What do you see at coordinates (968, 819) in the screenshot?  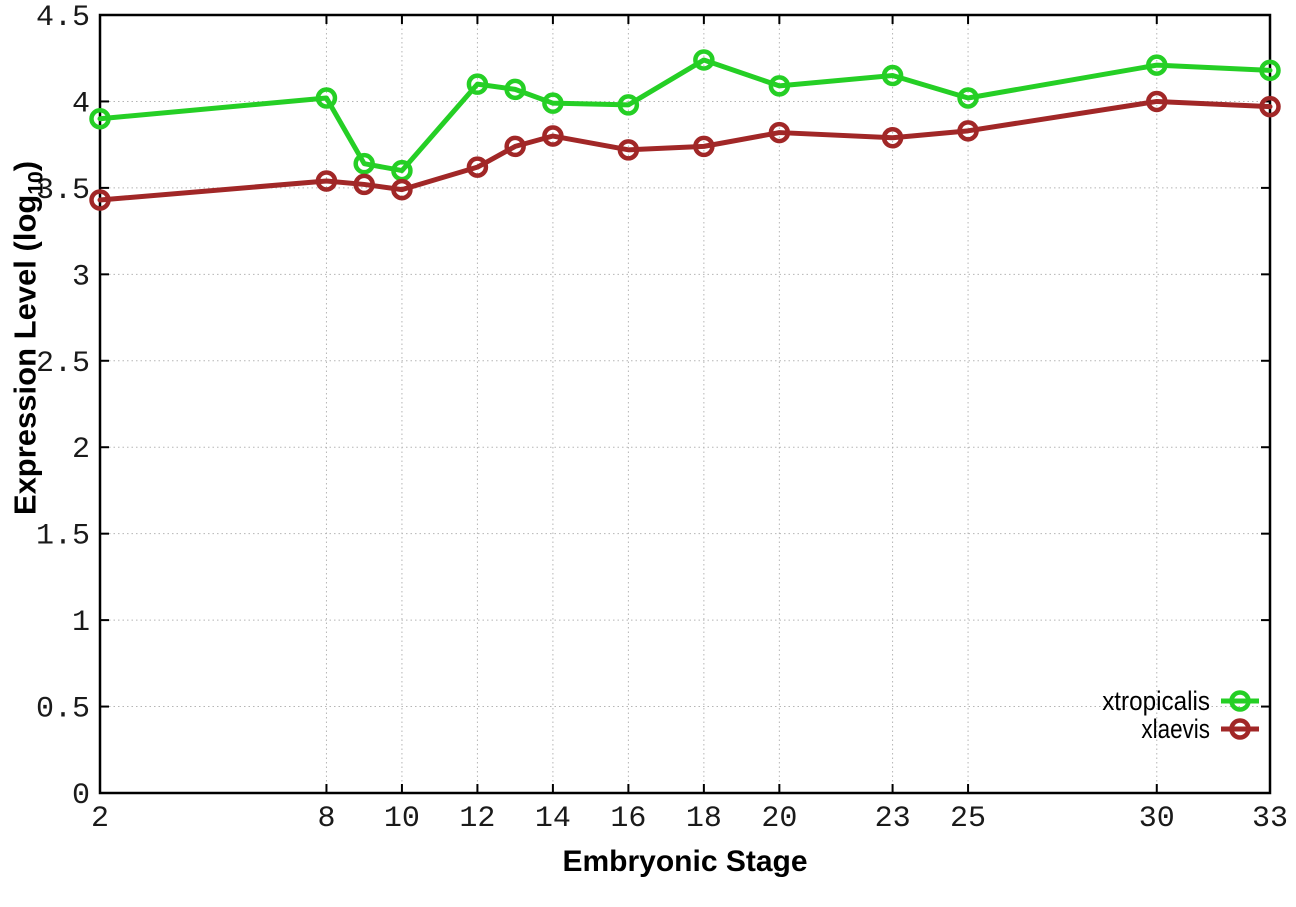 I see `x-tick-label: 25` at bounding box center [968, 819].